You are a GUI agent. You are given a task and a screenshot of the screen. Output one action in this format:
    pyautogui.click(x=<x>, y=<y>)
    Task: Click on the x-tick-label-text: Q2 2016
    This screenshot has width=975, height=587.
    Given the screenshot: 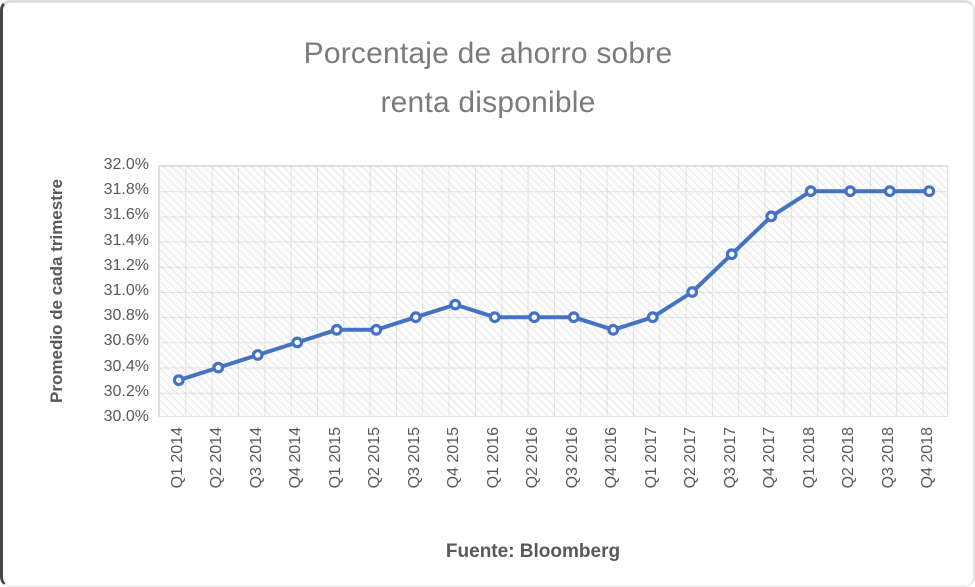 What is the action you would take?
    pyautogui.click(x=533, y=458)
    